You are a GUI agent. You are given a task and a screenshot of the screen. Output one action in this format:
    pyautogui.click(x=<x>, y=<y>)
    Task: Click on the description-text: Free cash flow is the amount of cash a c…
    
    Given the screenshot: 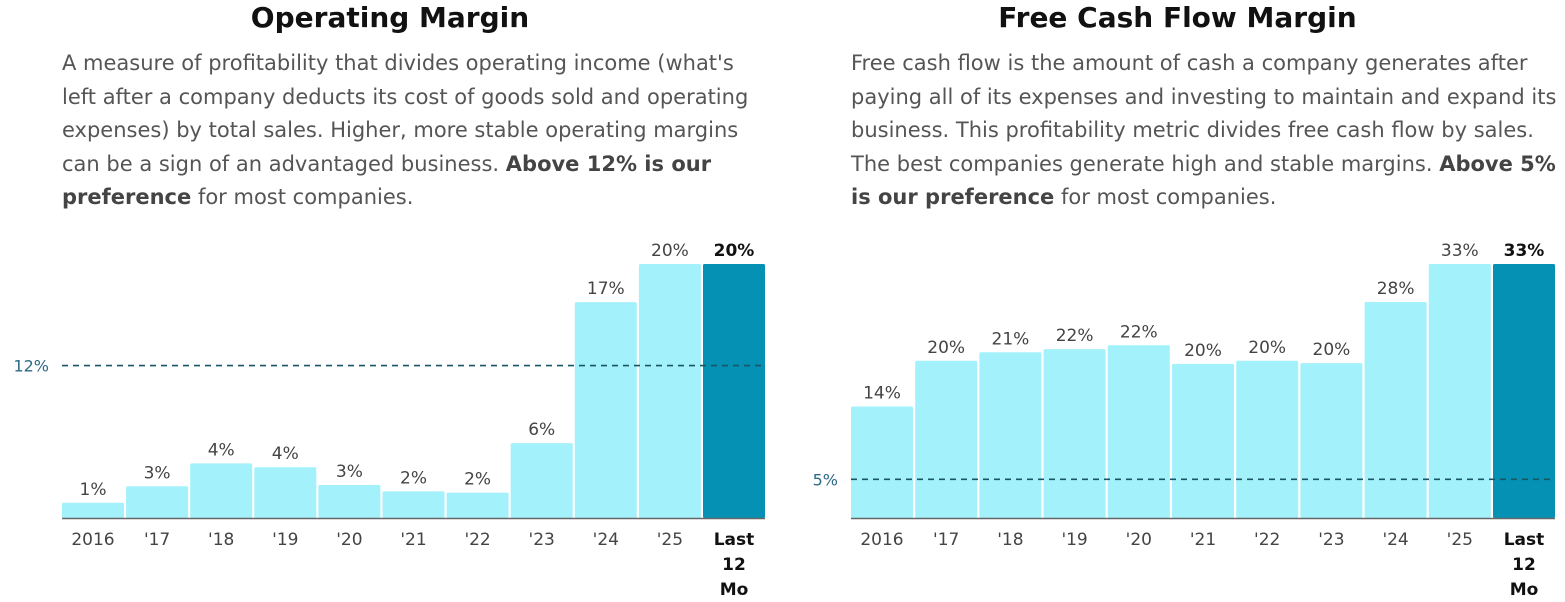 What is the action you would take?
    pyautogui.click(x=1204, y=113)
    